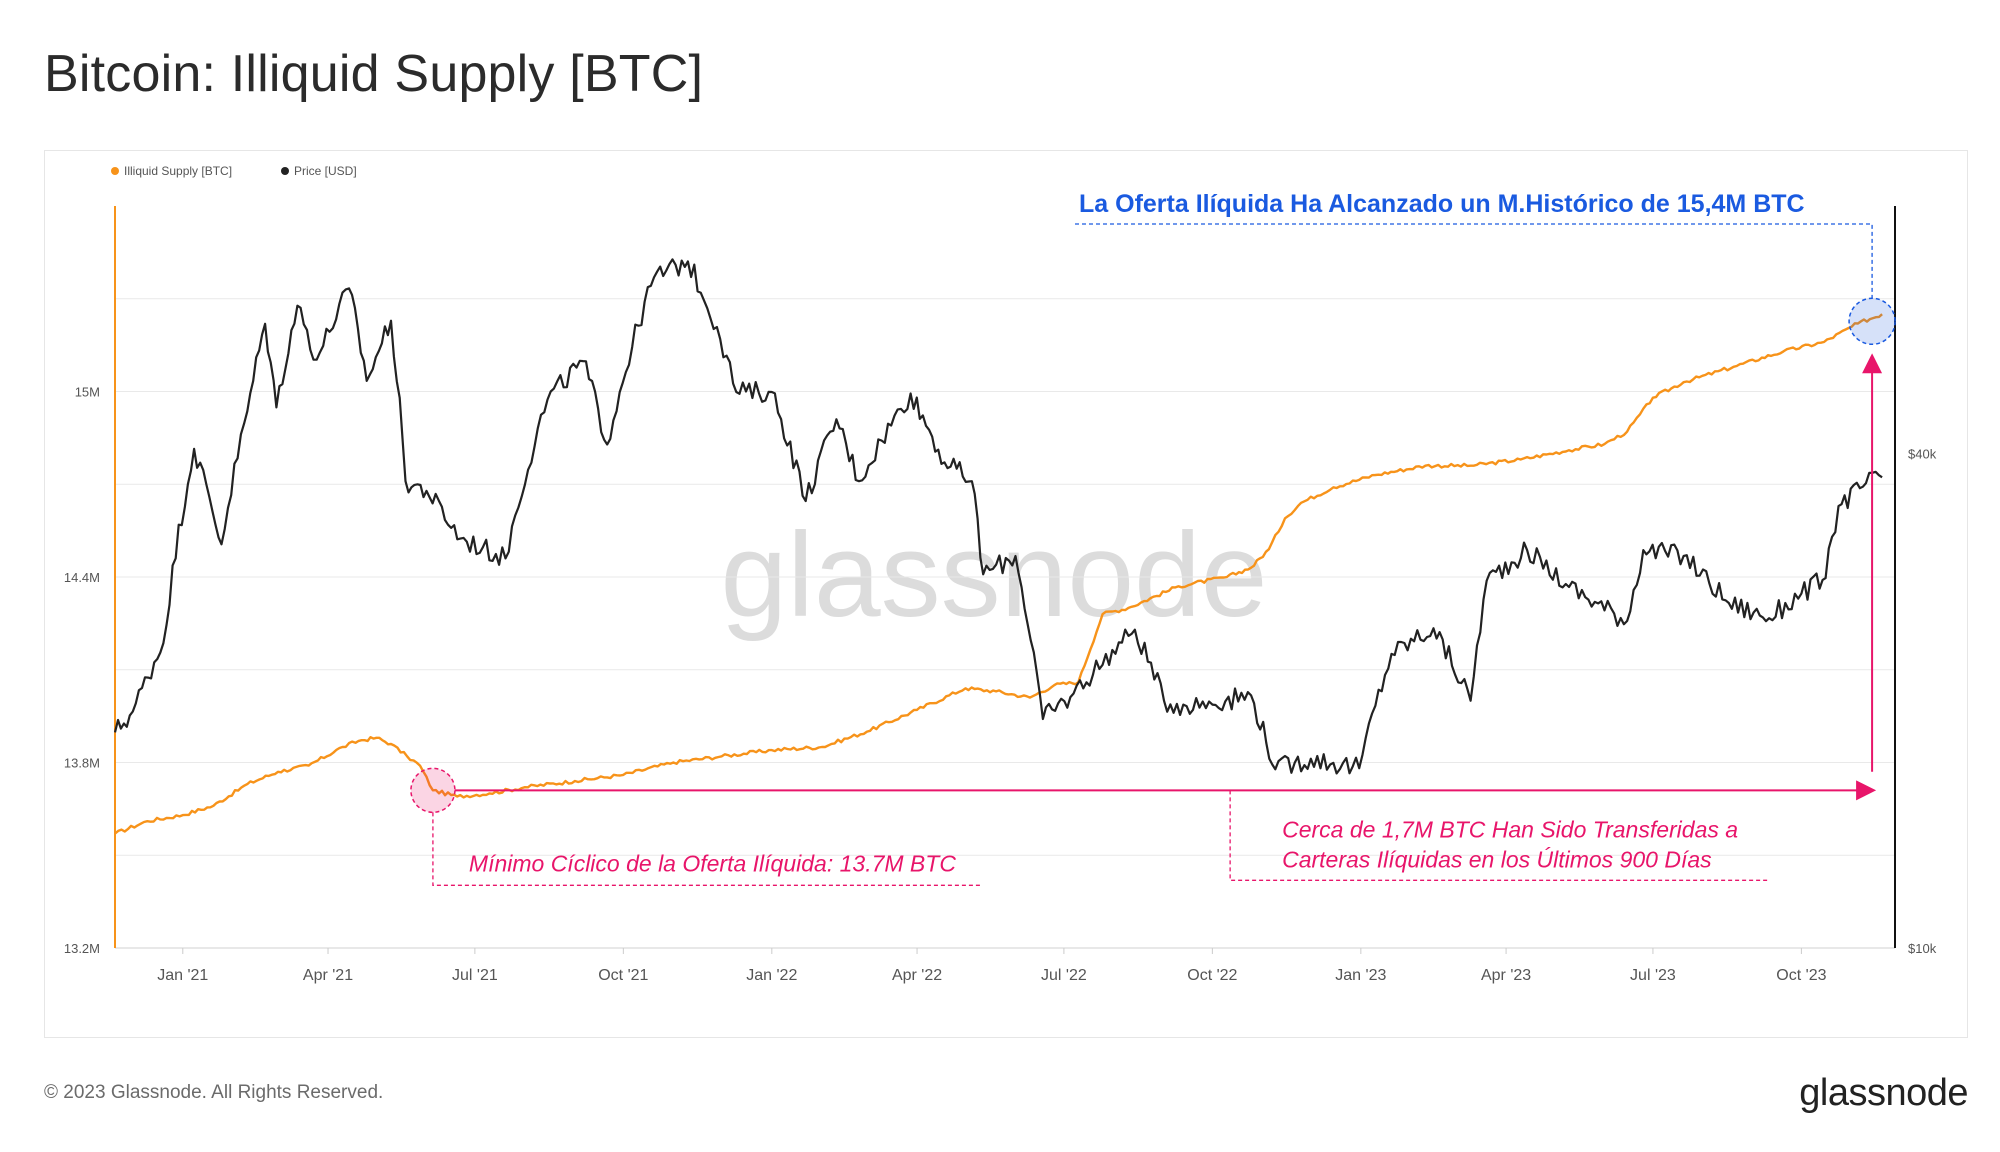  What do you see at coordinates (1801, 975) in the screenshot?
I see `x-tick-label: Oct '23` at bounding box center [1801, 975].